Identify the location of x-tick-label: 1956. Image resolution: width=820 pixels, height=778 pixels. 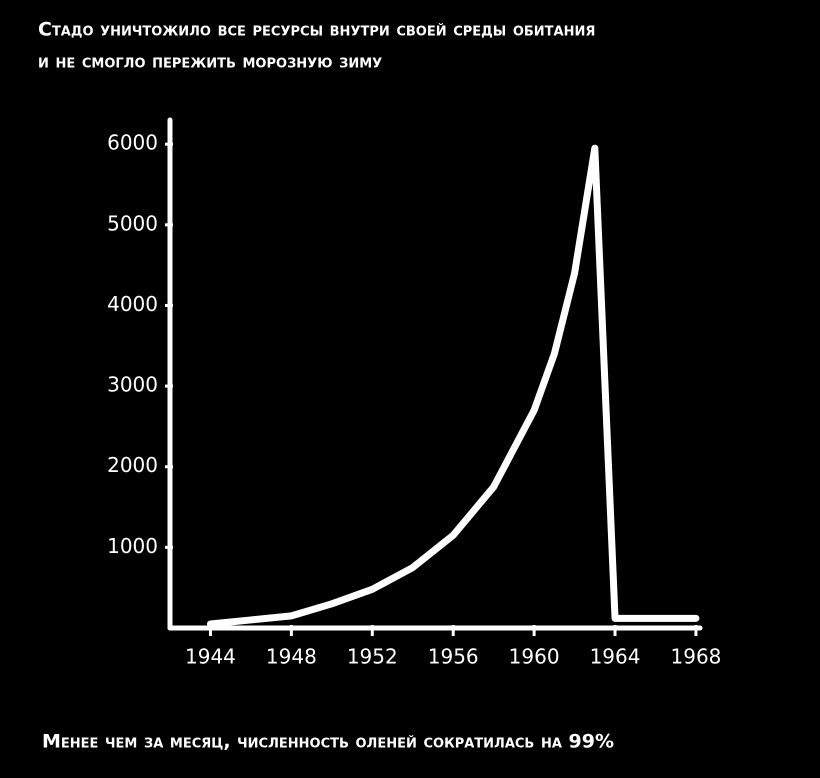
(453, 657).